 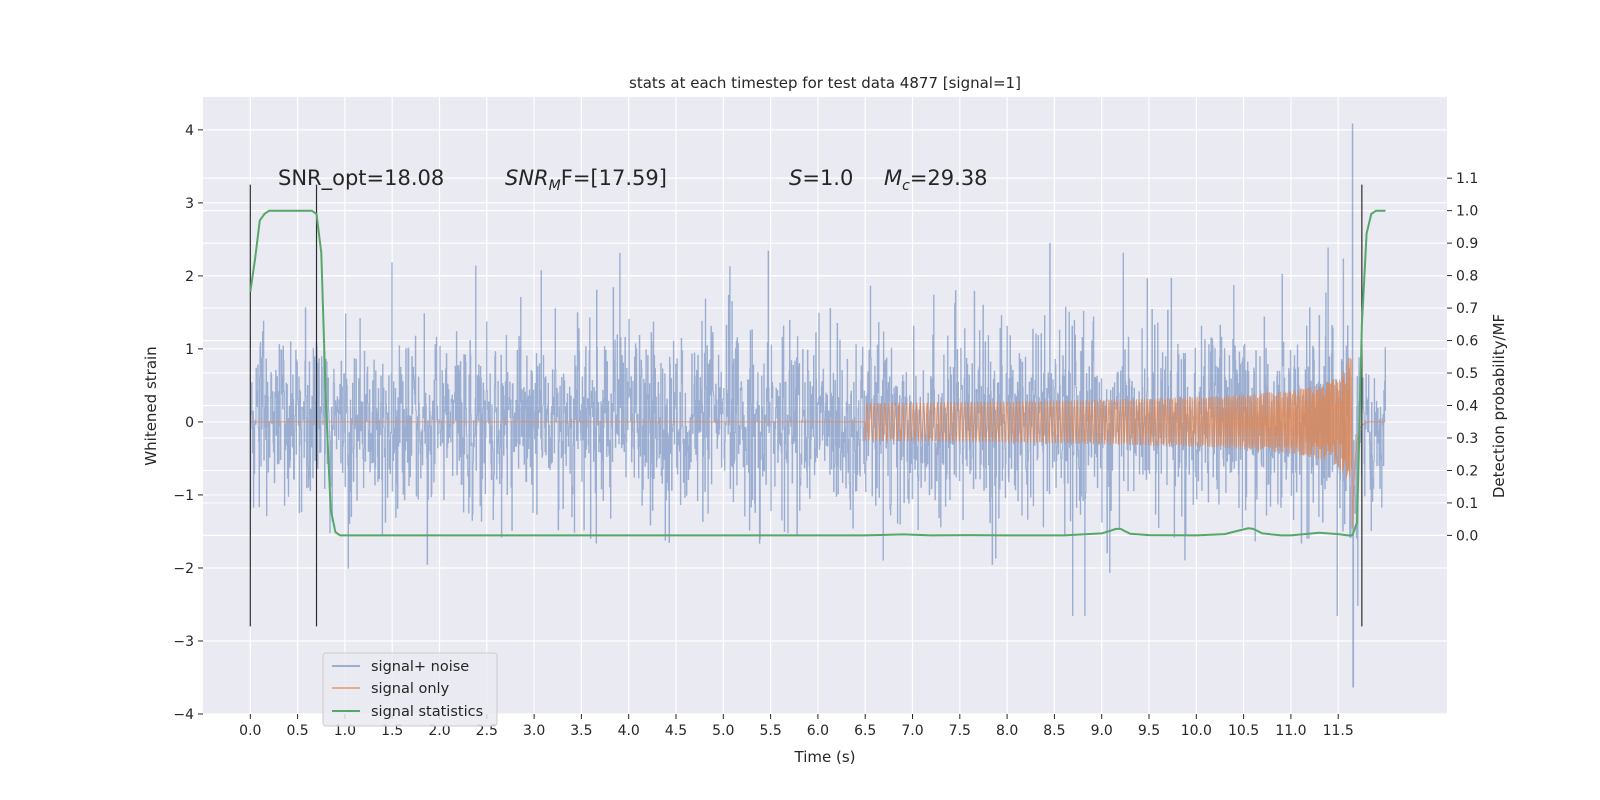 What do you see at coordinates (392, 731) in the screenshot?
I see `x-tick-label: 1.5` at bounding box center [392, 731].